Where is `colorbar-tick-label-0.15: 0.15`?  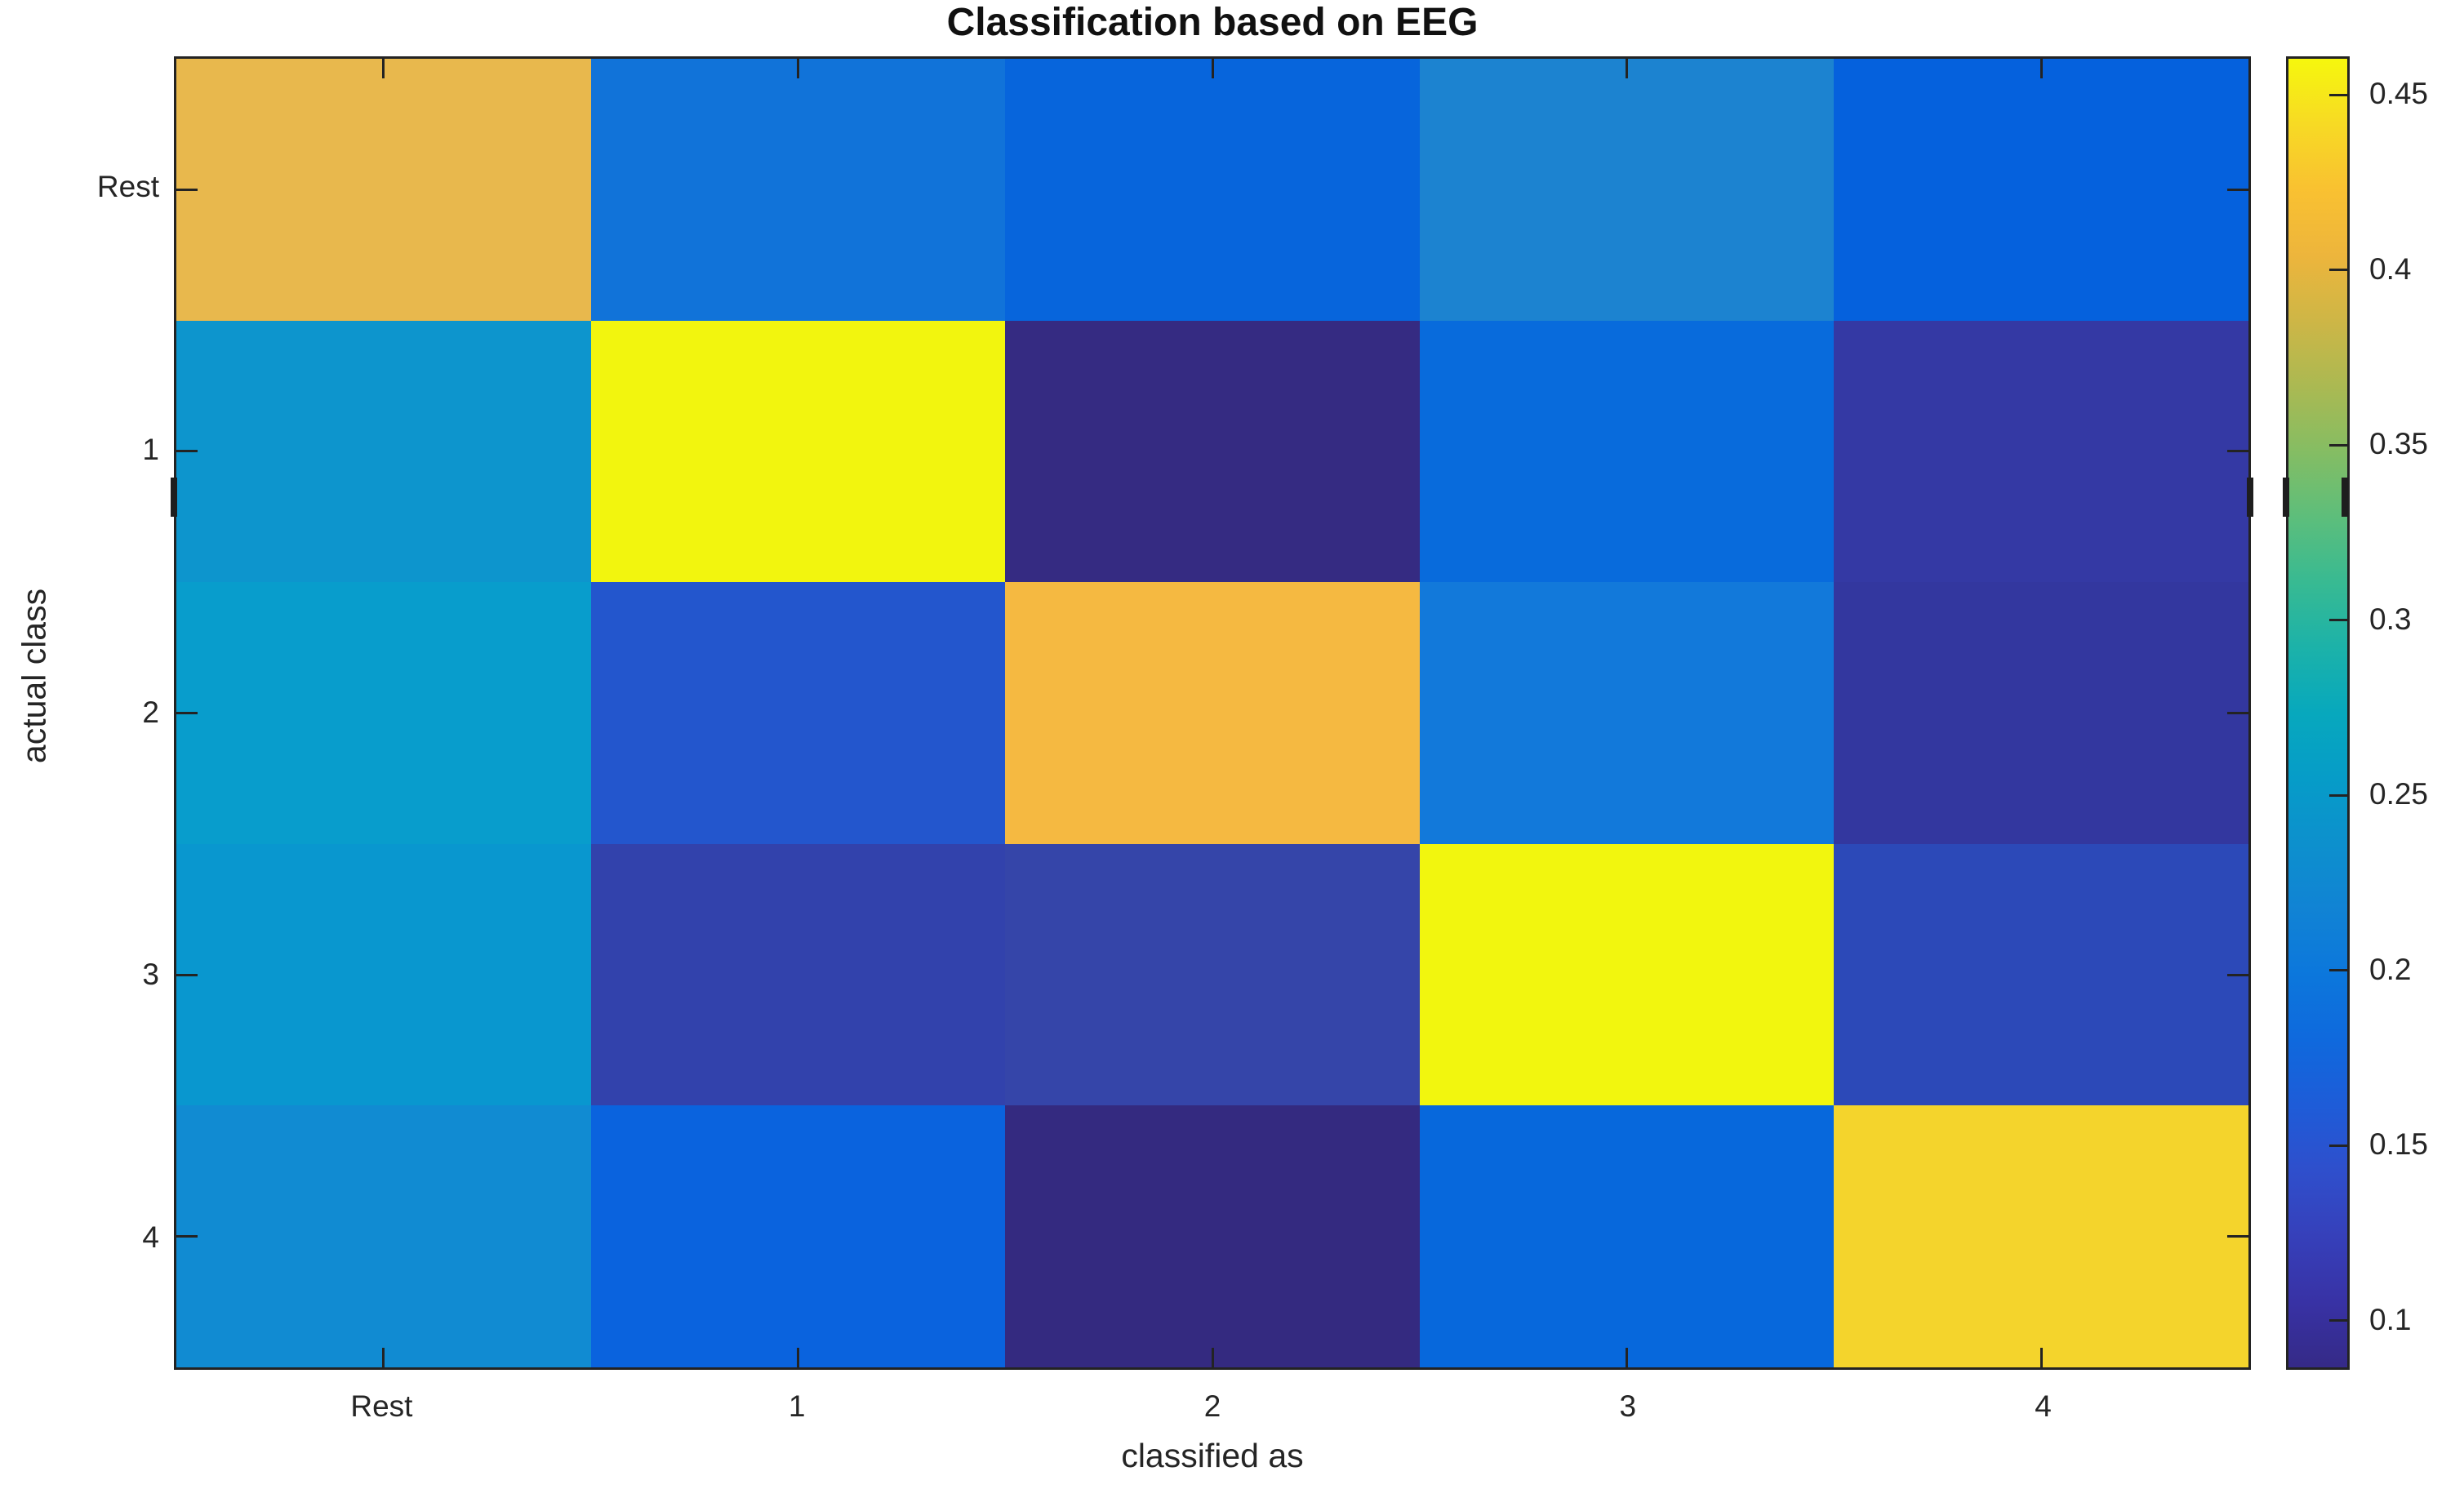
colorbar-tick-label-0.15: 0.15 is located at coordinates (2399, 1144).